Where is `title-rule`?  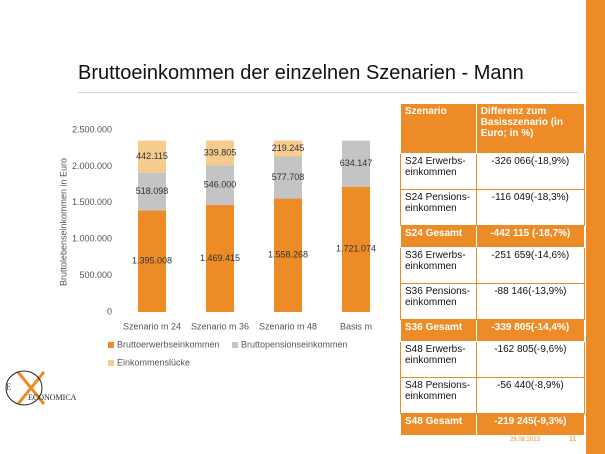 title-rule is located at coordinates (328, 92).